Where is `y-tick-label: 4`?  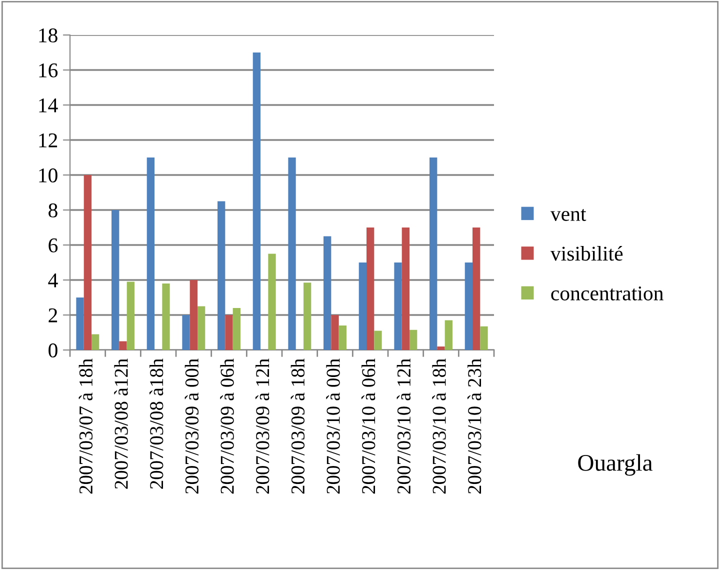
y-tick-label: 4 is located at coordinates (53, 281).